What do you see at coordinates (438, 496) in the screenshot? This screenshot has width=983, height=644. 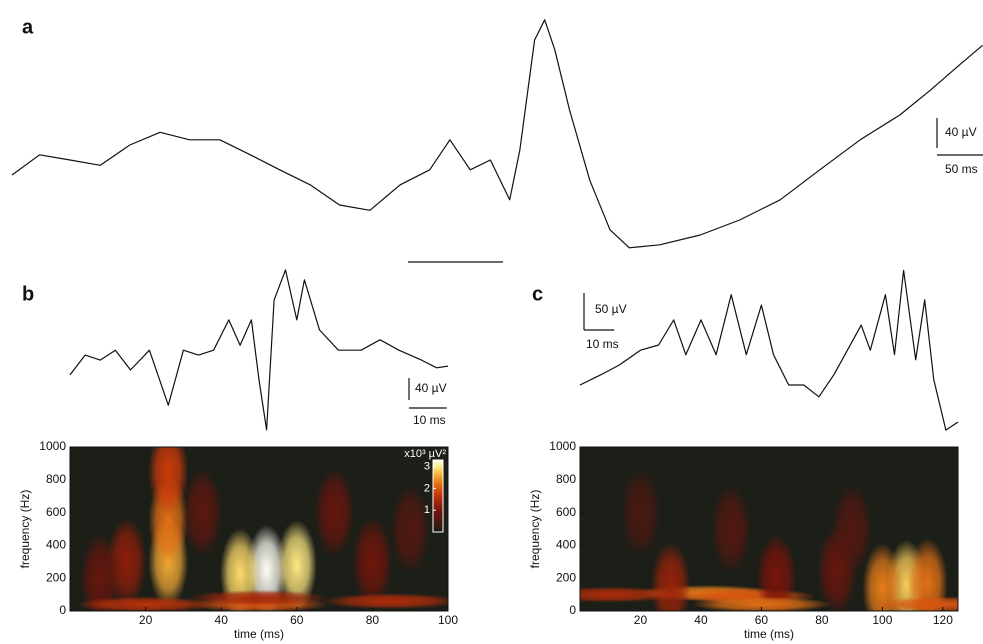 I see `colorbar` at bounding box center [438, 496].